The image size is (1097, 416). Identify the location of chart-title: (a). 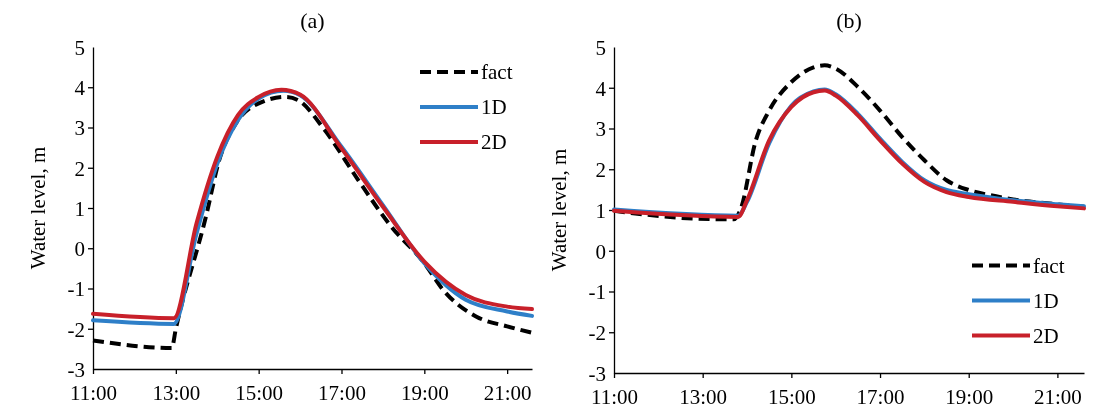
(312, 20).